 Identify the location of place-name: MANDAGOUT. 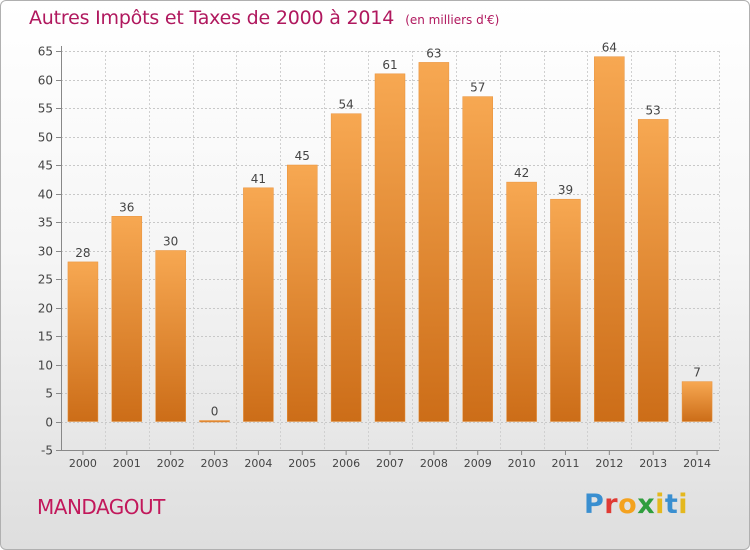
(101, 507).